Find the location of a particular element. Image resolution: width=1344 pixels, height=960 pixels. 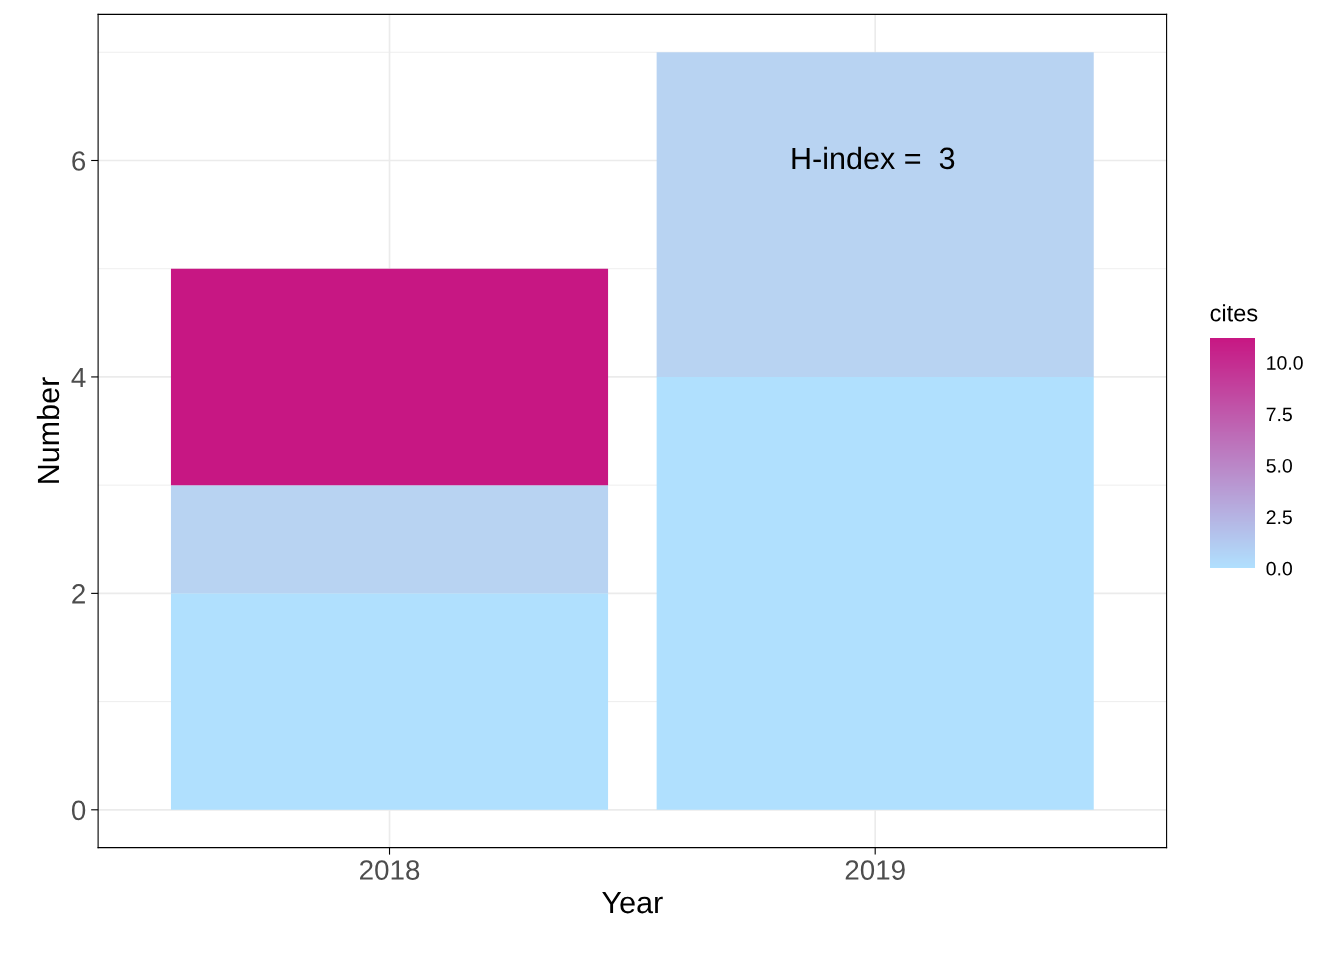

y-tick-label: 0 is located at coordinates (78, 810).